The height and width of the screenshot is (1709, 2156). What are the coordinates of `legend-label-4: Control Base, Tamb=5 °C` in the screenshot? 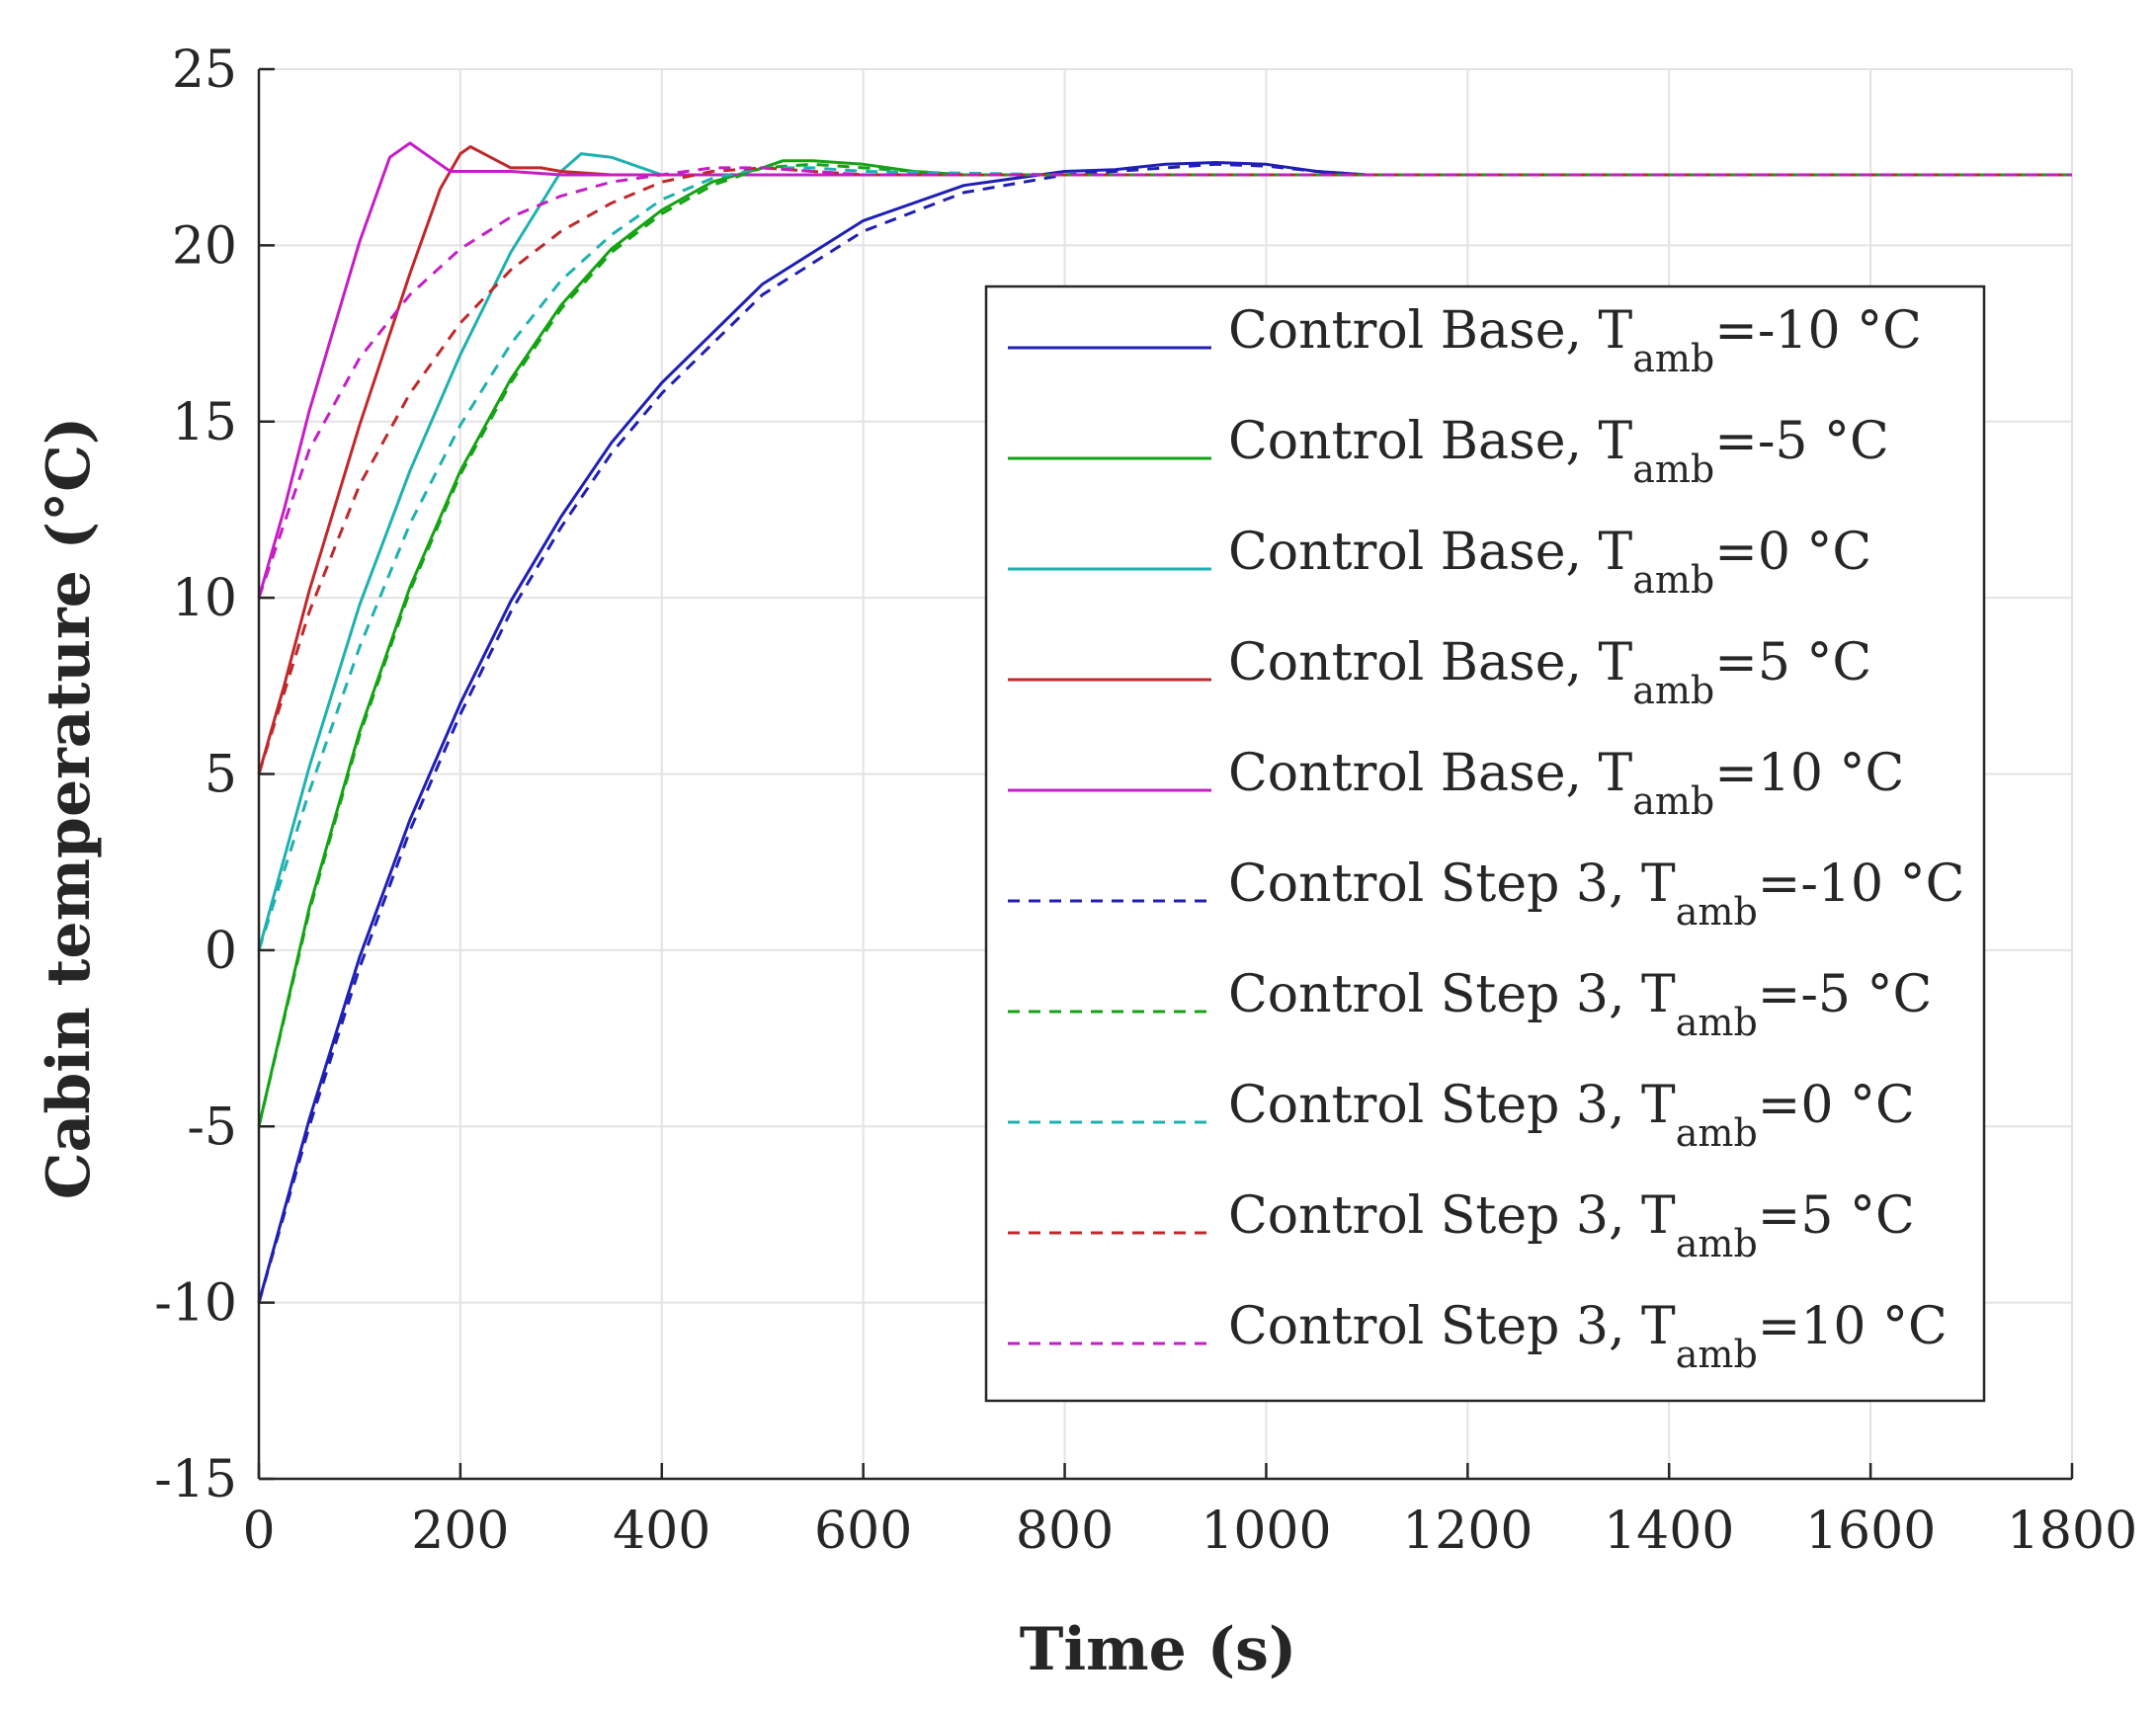 It's located at (1550, 672).